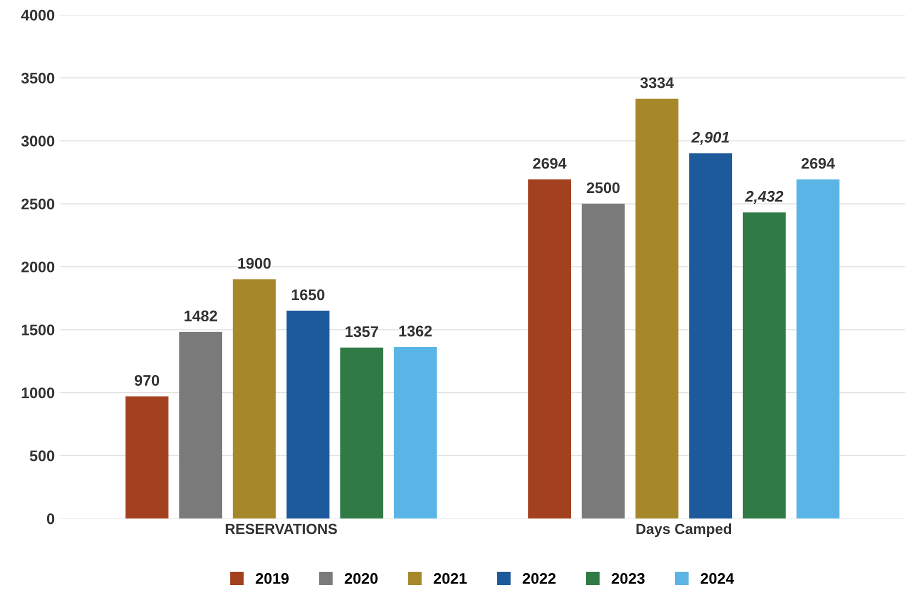  What do you see at coordinates (603, 188) in the screenshot?
I see `data-label: 2500` at bounding box center [603, 188].